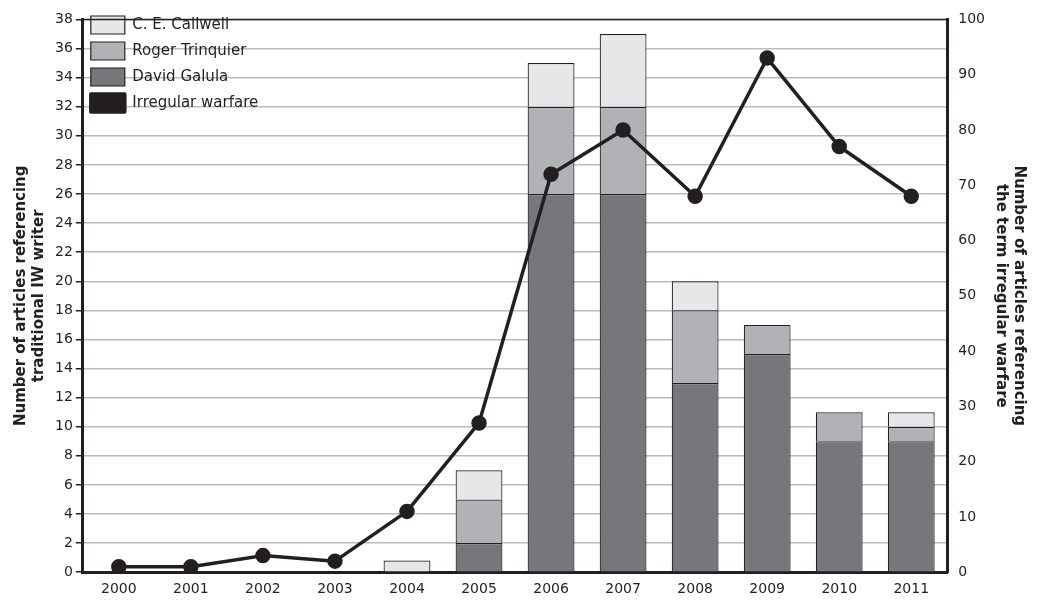 The image size is (1045, 609). I want to click on y-tick-label: 34, so click(63, 76).